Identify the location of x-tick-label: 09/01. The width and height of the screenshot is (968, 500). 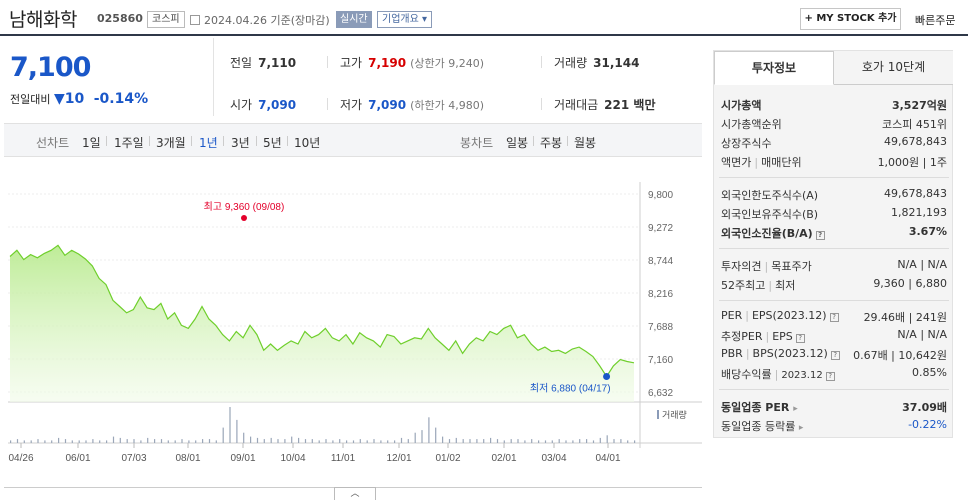
(242, 458).